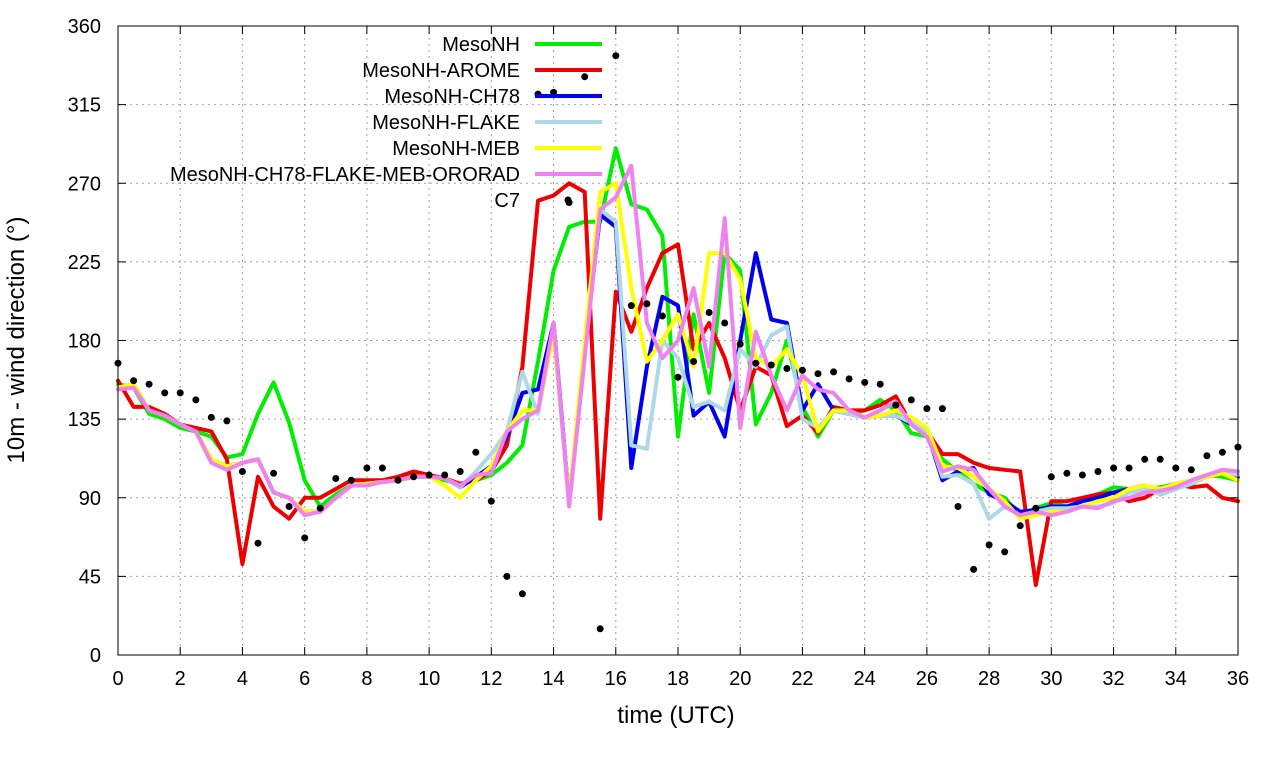 The height and width of the screenshot is (760, 1280). I want to click on x-tick-label: 10, so click(429, 679).